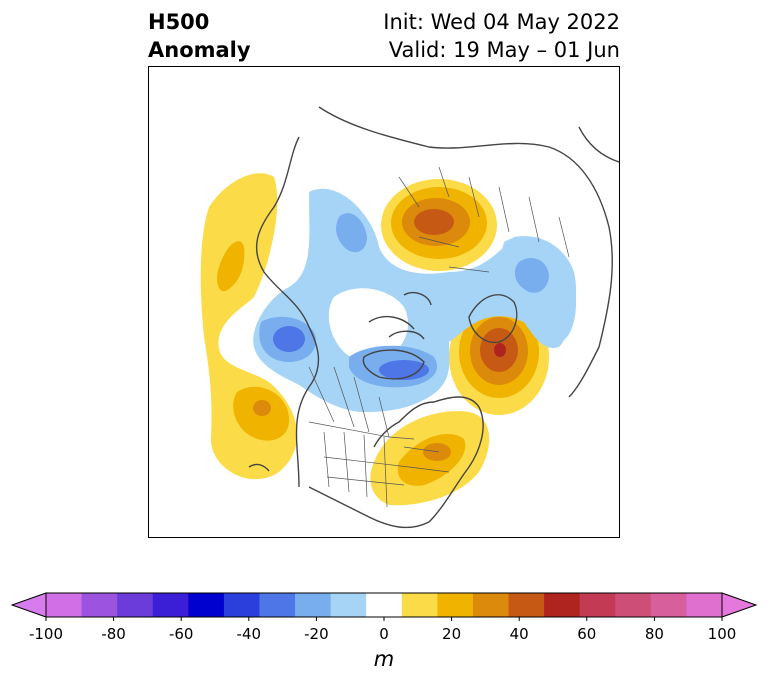  Describe the element at coordinates (404, 370) in the screenshot. I see `trough-hudson-core` at that location.